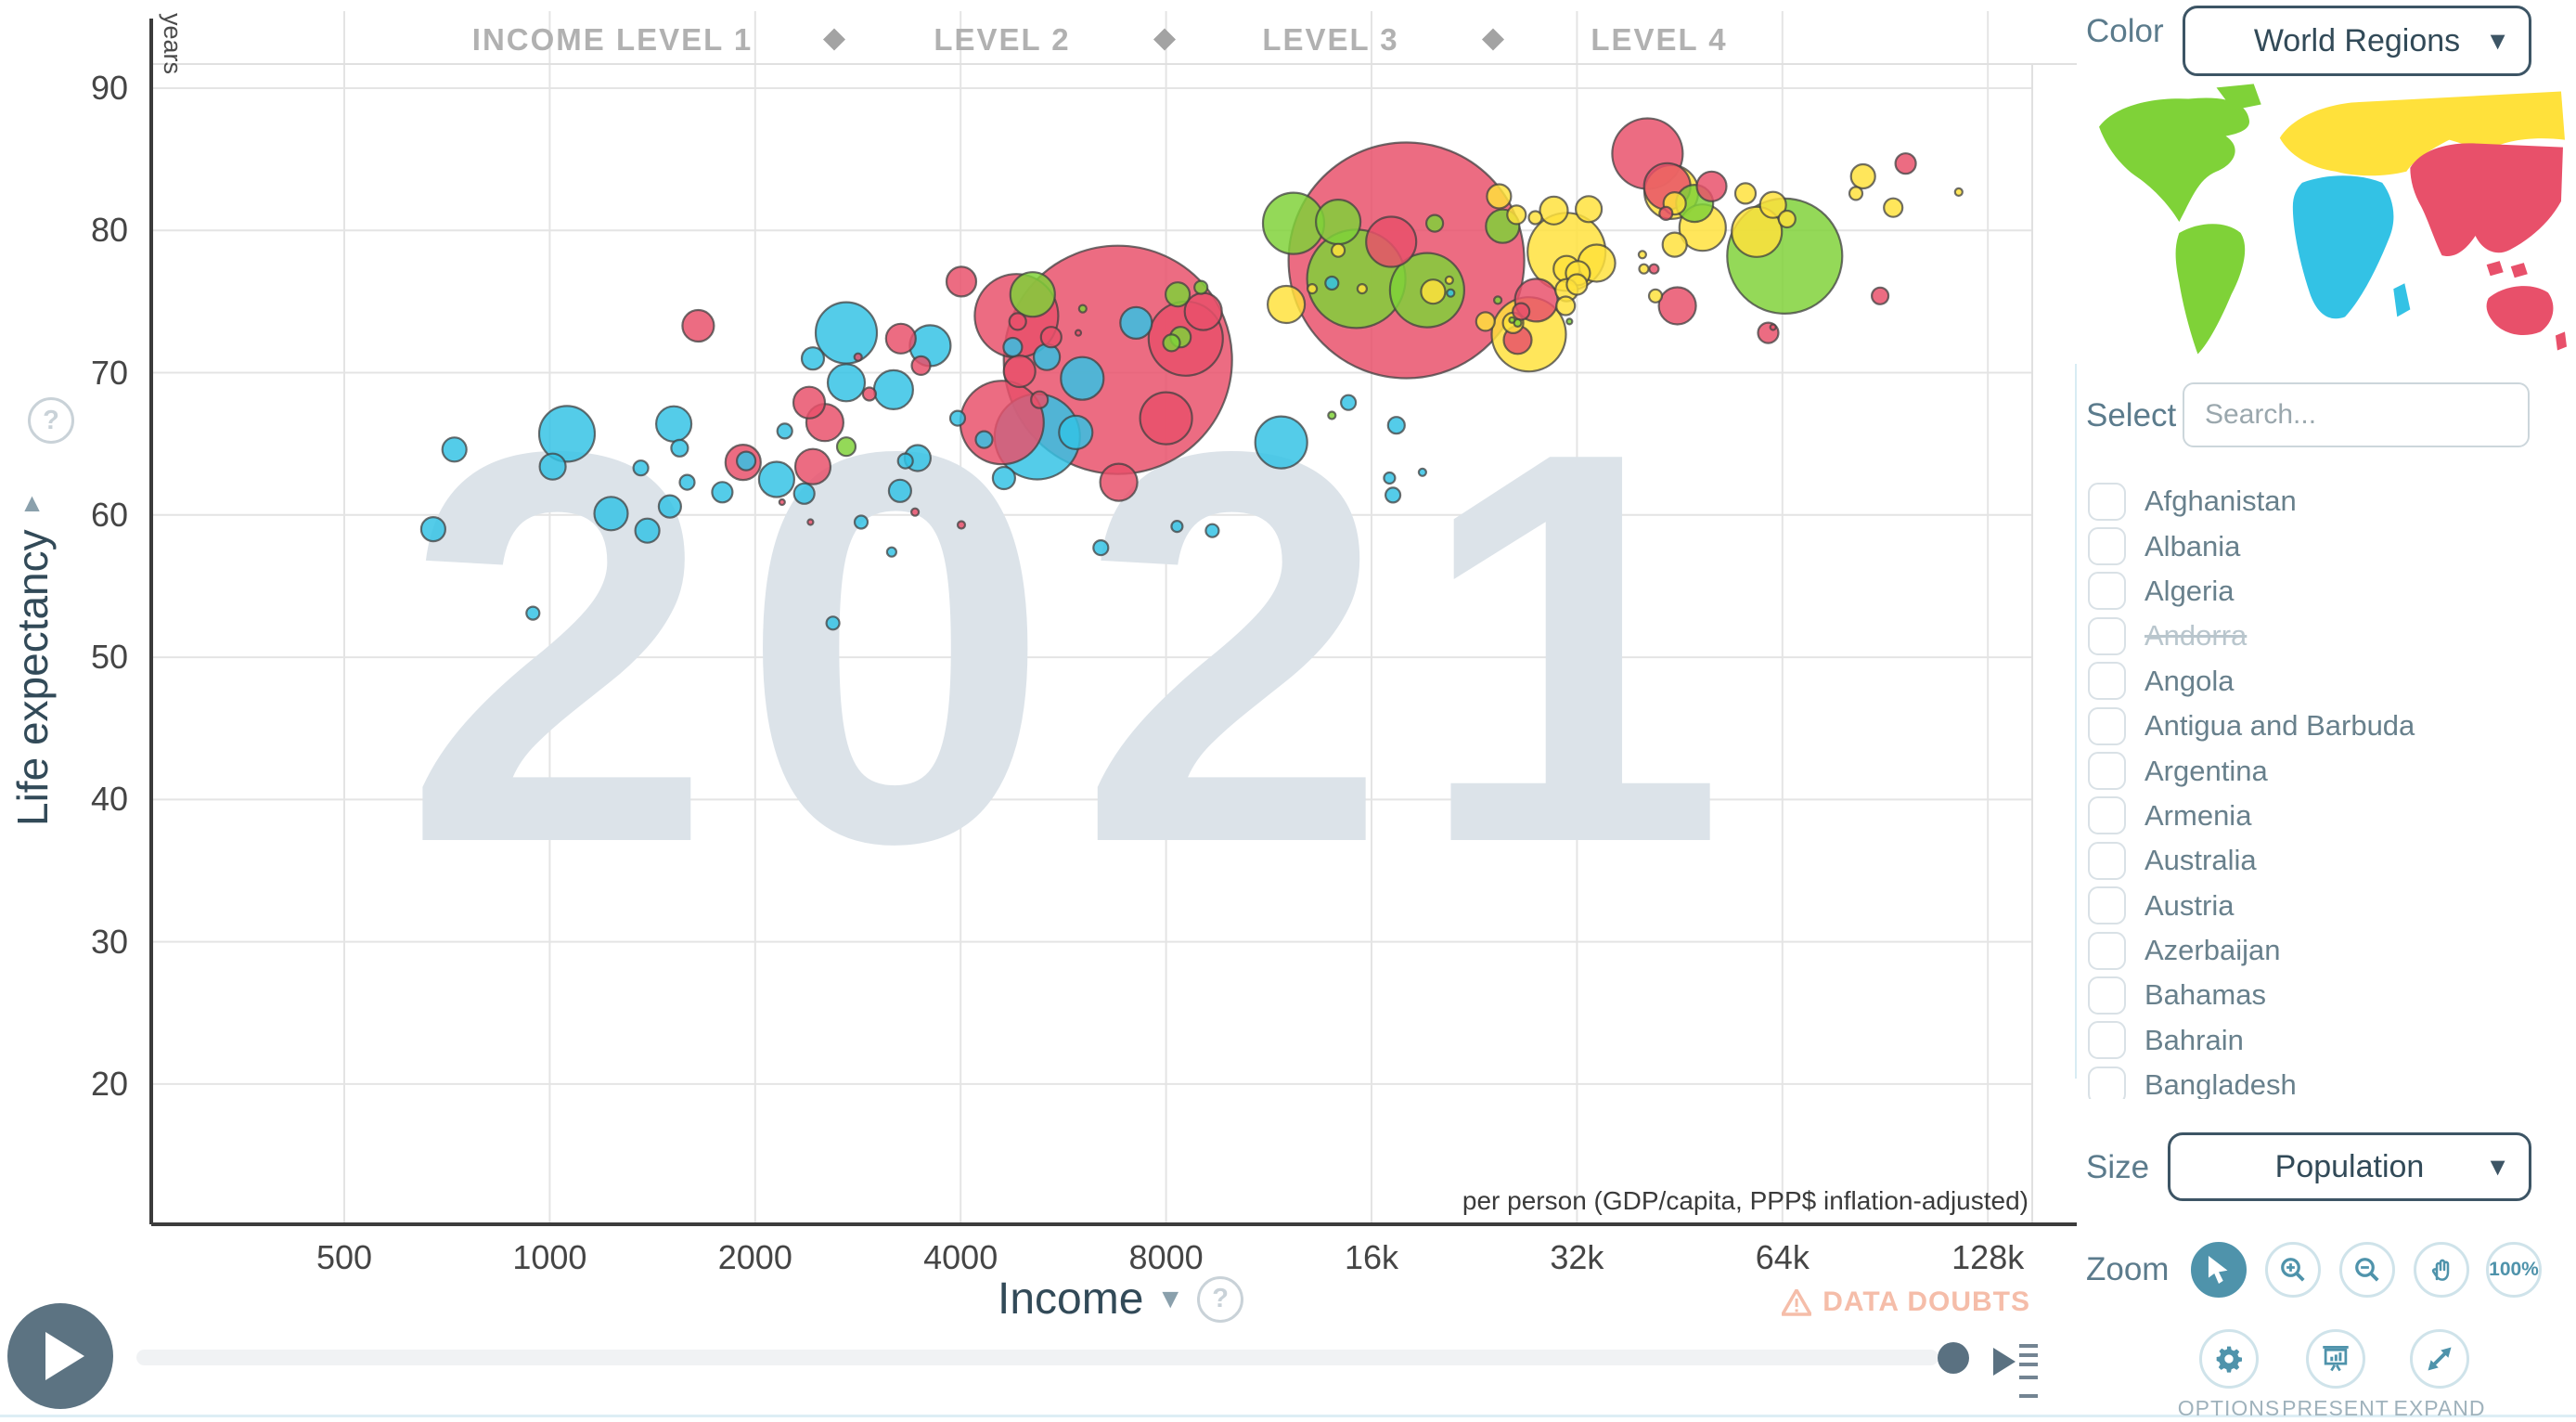 The height and width of the screenshot is (1422, 2576). Describe the element at coordinates (51, 420) in the screenshot. I see `y-axis-help-icon: ?` at that location.